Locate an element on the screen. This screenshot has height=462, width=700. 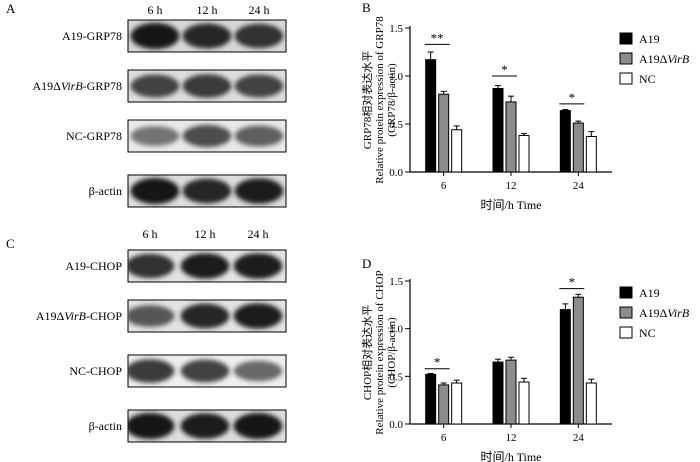
blot-row: A19-CHOP is located at coordinates (176, 266).